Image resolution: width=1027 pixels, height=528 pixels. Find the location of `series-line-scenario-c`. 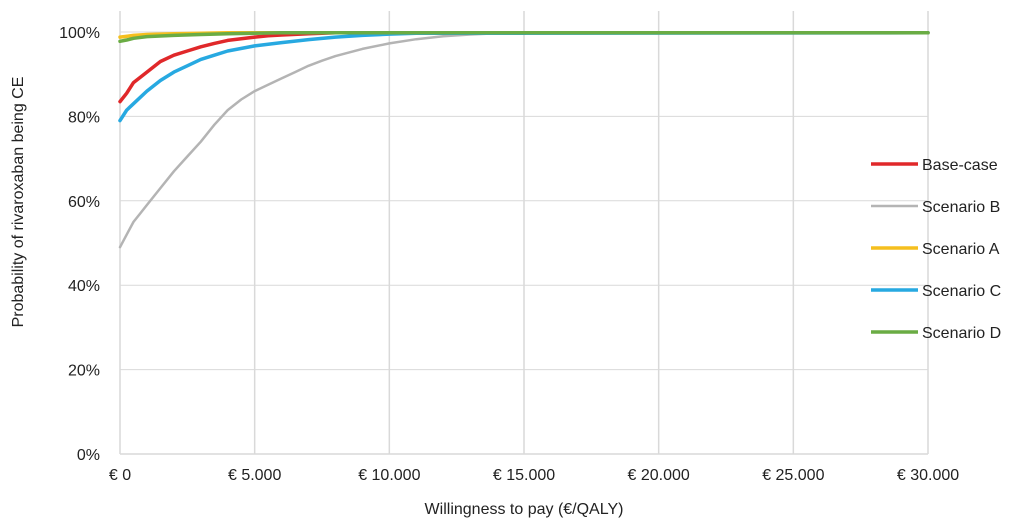

series-line-scenario-c is located at coordinates (524, 77).